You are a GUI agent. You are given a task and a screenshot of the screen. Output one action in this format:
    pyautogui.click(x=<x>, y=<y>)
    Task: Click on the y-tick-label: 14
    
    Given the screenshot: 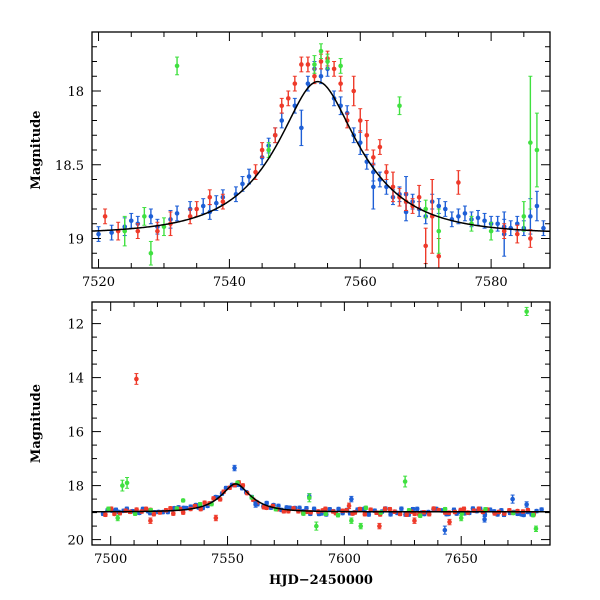 What is the action you would take?
    pyautogui.click(x=75, y=379)
    